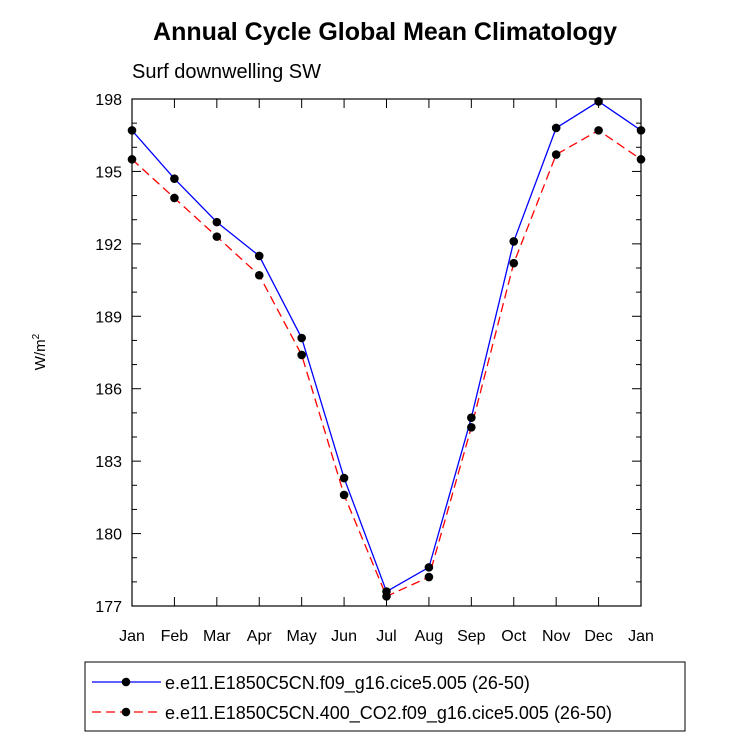  What do you see at coordinates (344, 636) in the screenshot?
I see `x-tick-label: Jun` at bounding box center [344, 636].